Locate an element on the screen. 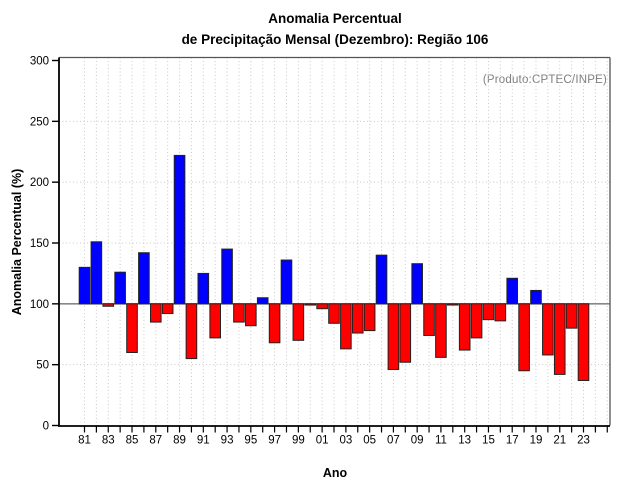 Image resolution: width=640 pixels, height=500 pixels. x-tick-label-11: 11 is located at coordinates (441, 441).